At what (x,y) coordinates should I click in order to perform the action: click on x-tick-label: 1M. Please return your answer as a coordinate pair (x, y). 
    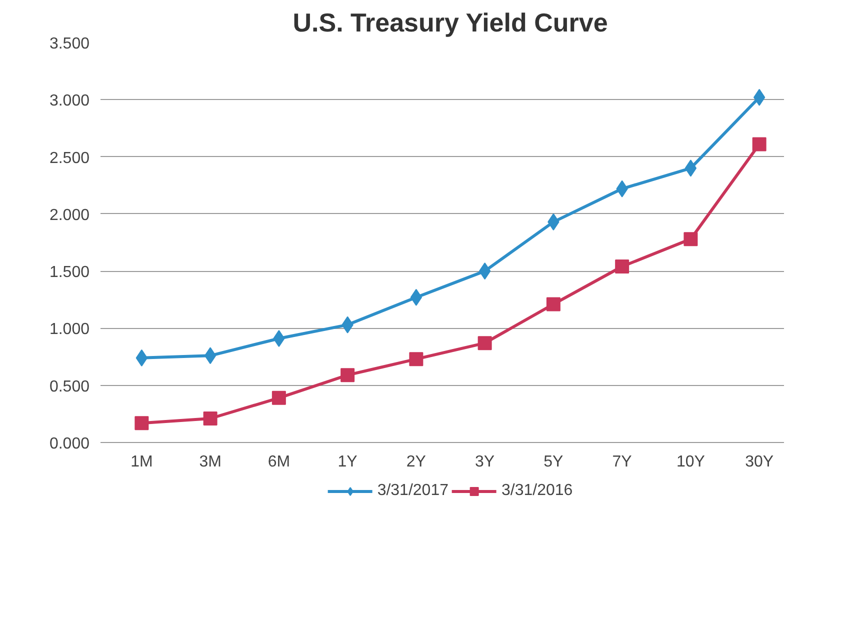
    Looking at the image, I should click on (141, 462).